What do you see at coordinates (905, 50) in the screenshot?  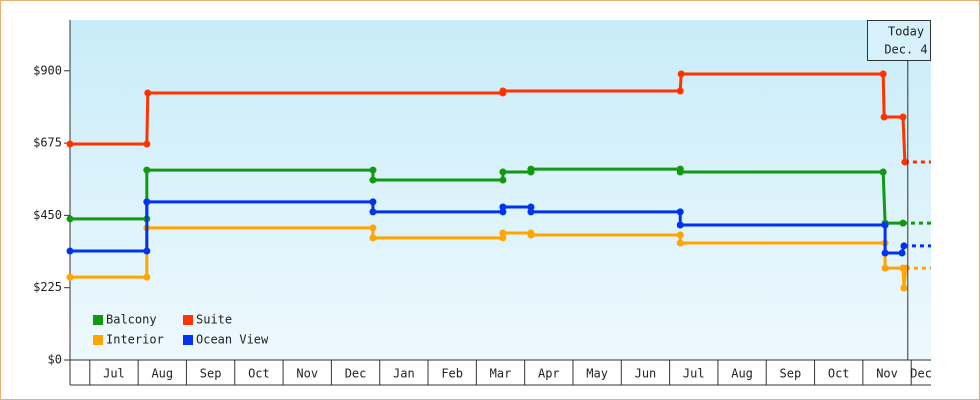 I see `today-label: Dec. 4` at bounding box center [905, 50].